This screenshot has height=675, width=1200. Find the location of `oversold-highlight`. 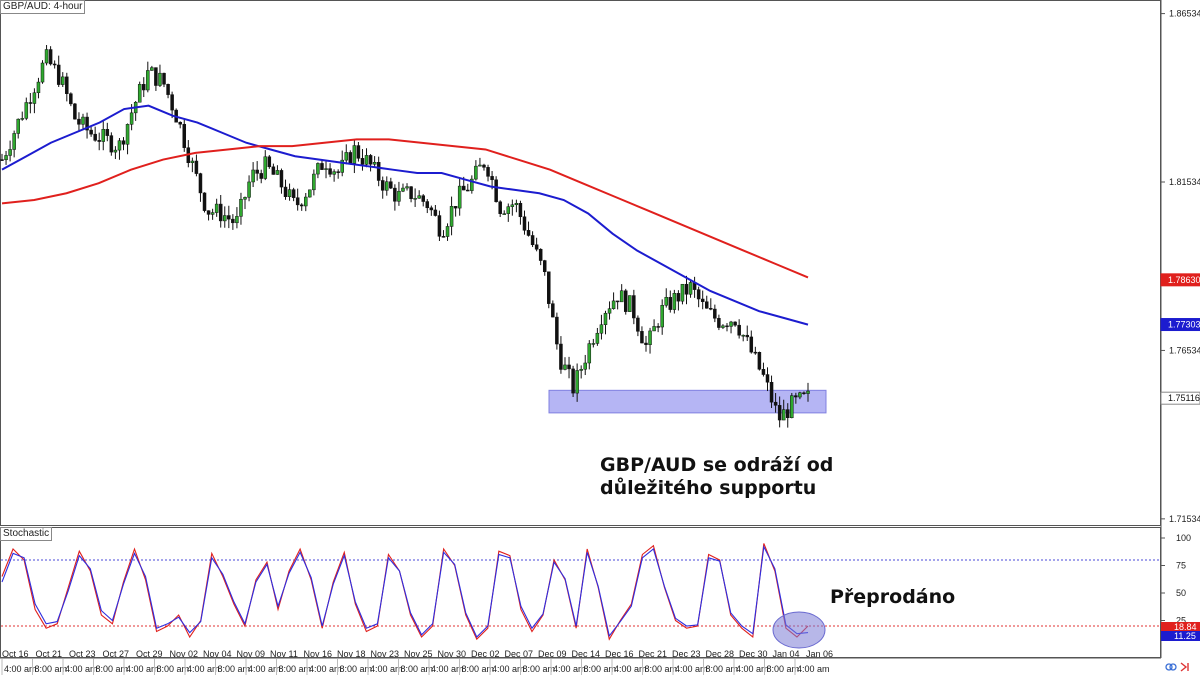

oversold-highlight is located at coordinates (799, 630).